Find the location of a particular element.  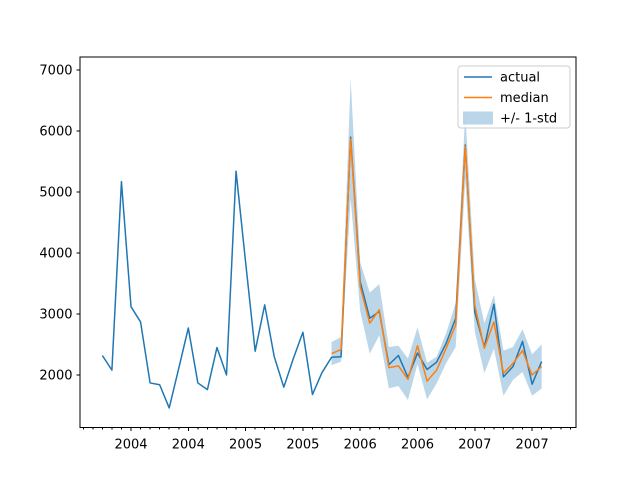

y-tick-label: 7000 is located at coordinates (55, 71).